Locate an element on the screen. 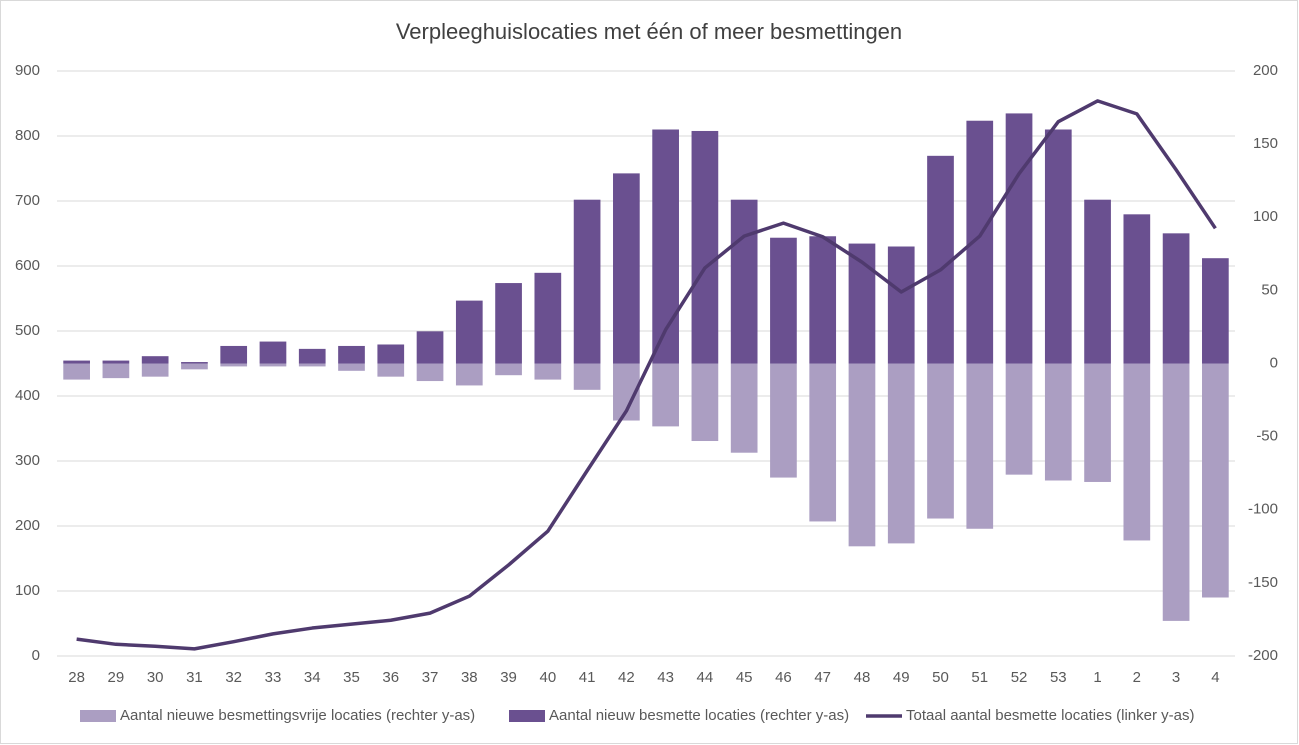 Image resolution: width=1299 pixels, height=745 pixels. y-tick-label: 100 is located at coordinates (27, 590).